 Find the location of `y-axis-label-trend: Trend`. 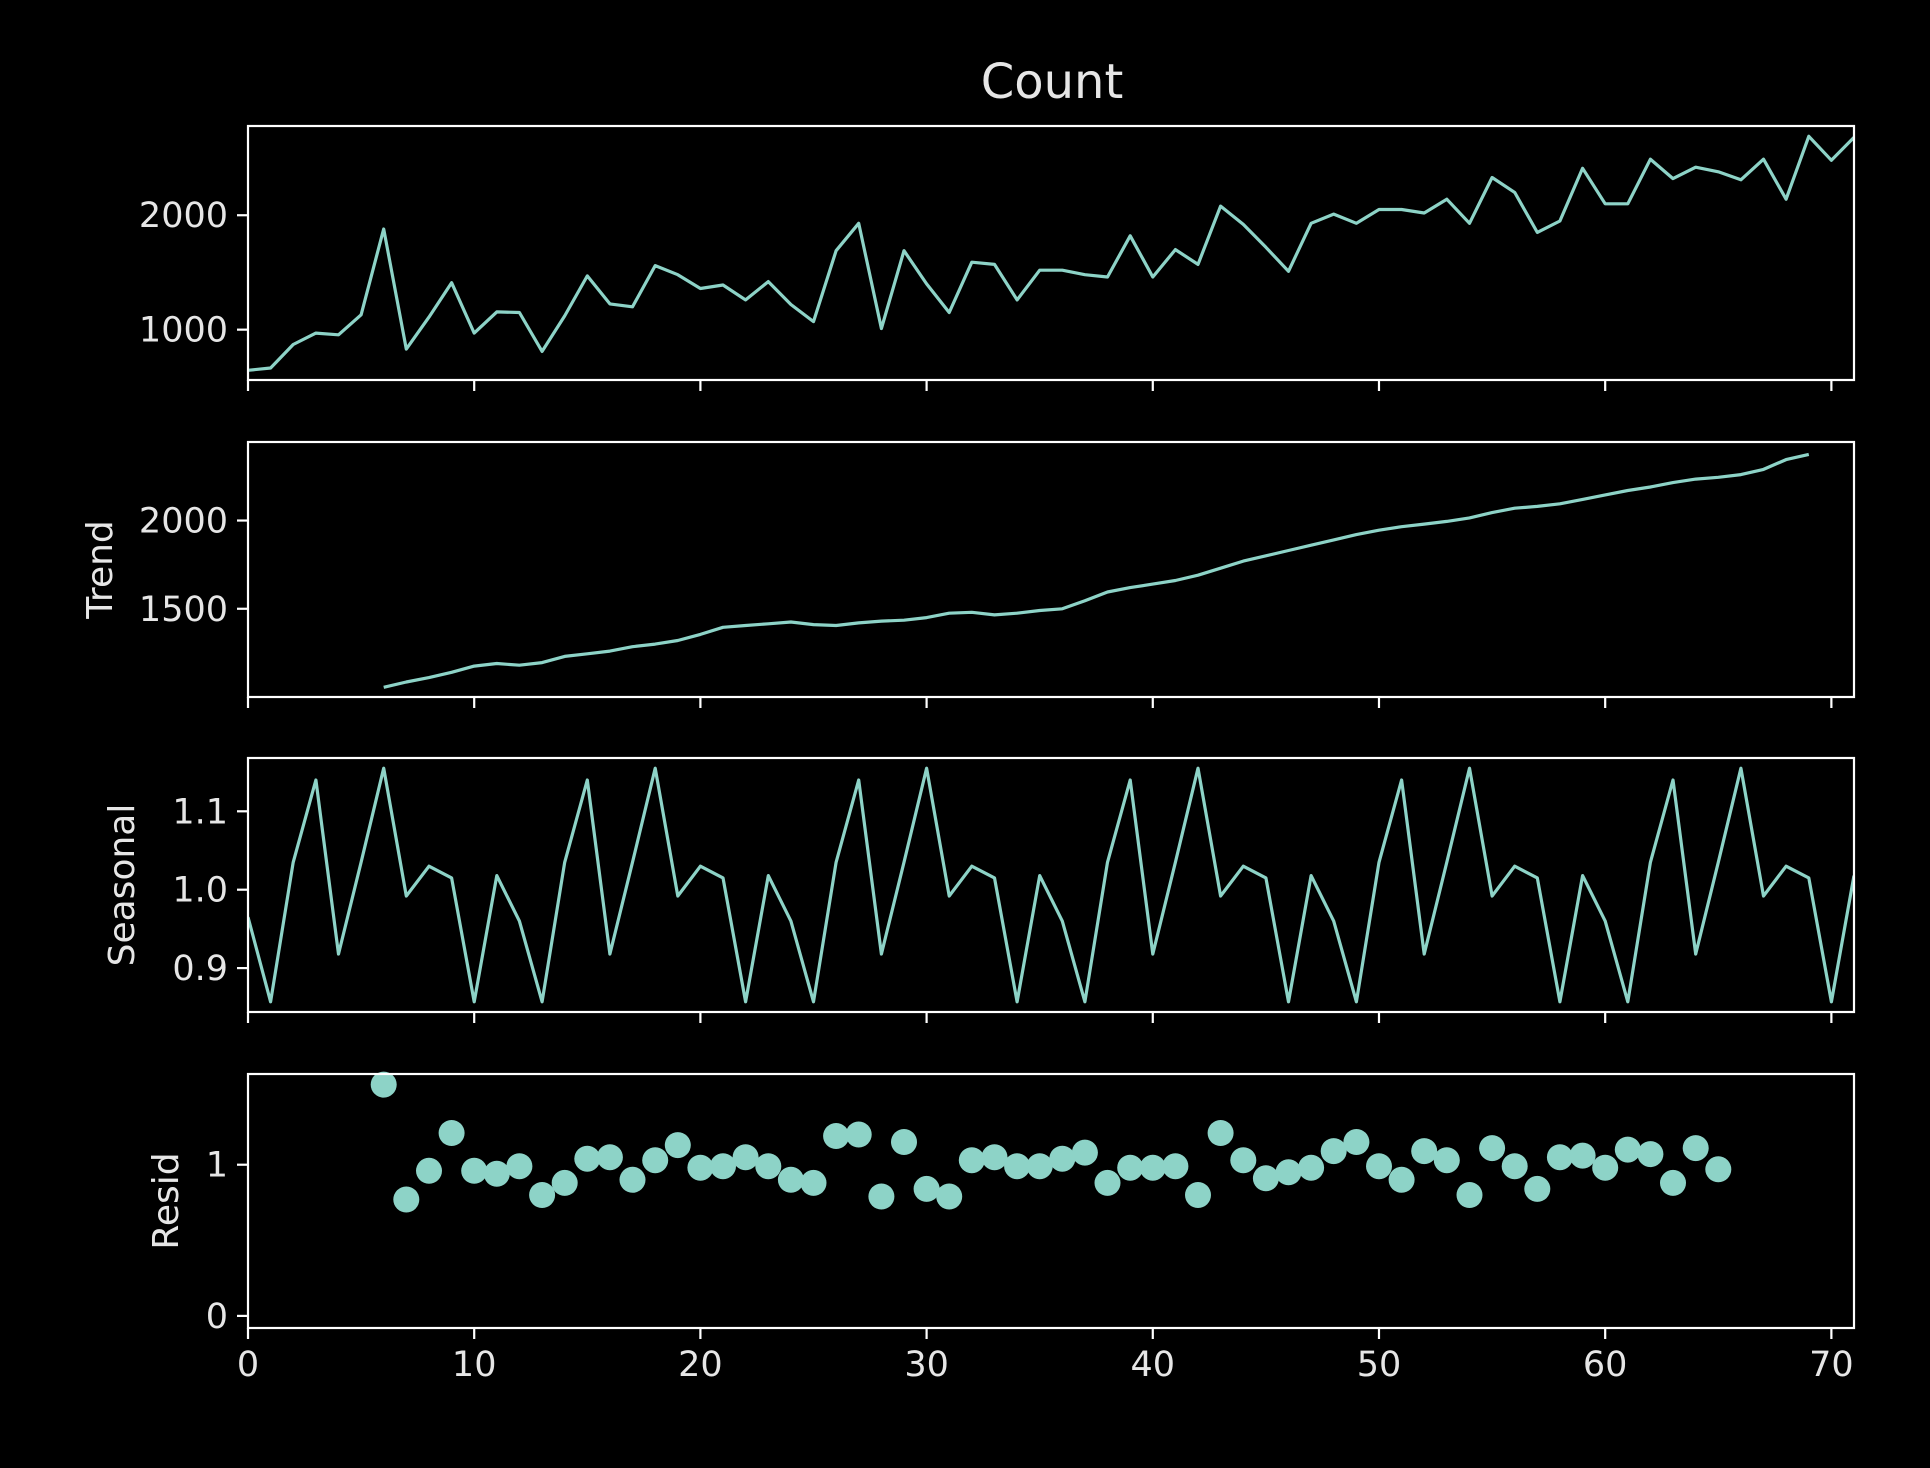

y-axis-label-trend: Trend is located at coordinates (100, 570).